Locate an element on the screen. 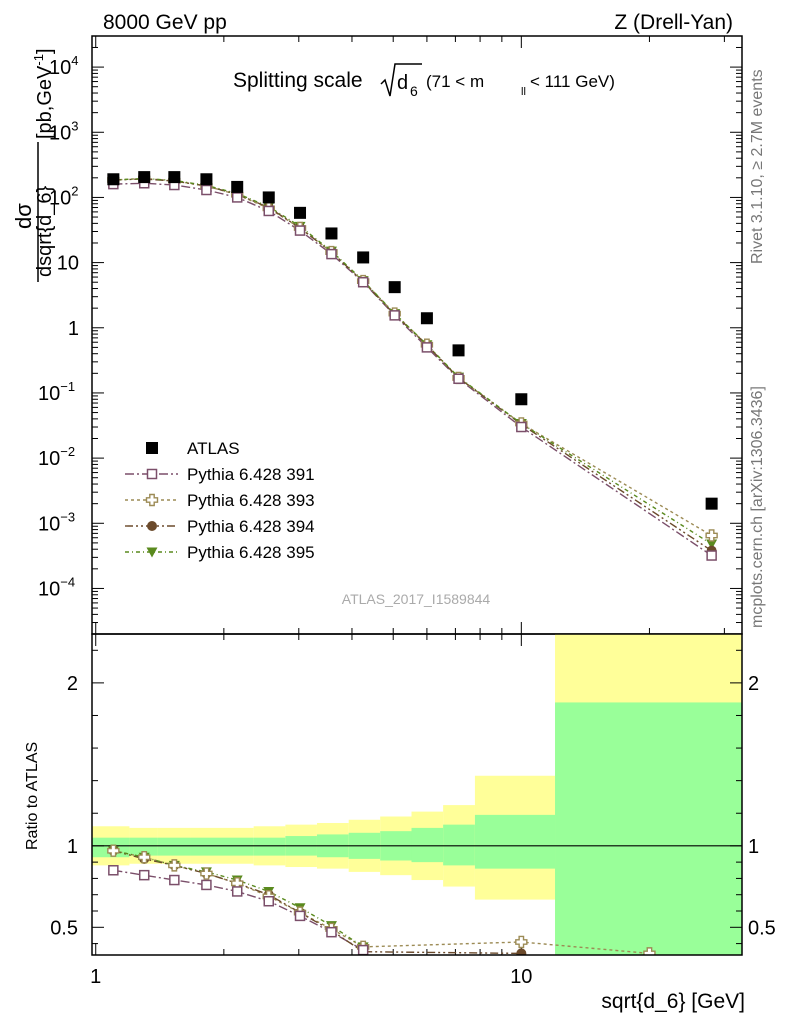 This screenshot has width=786, height=1024. title-sqrt-arg: d is located at coordinates (402, 83).